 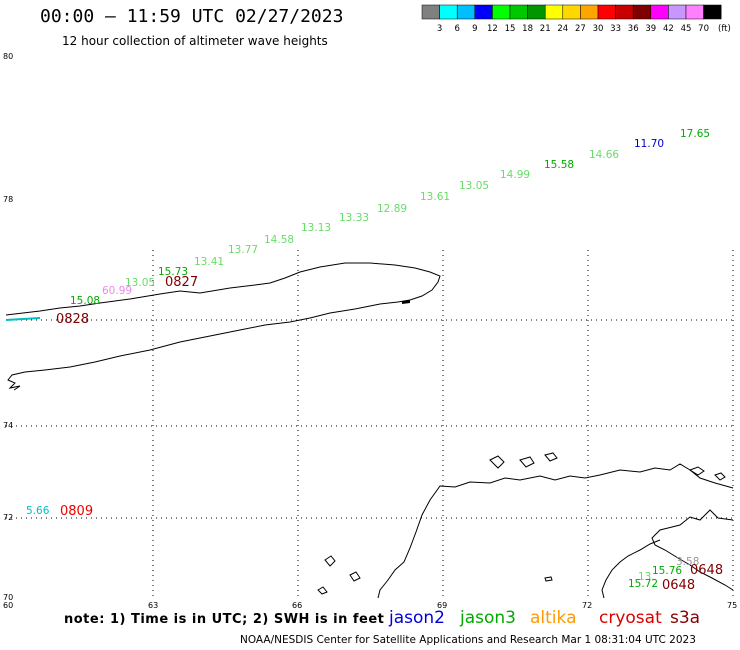 What do you see at coordinates (23, 319) in the screenshot?
I see `track-segment` at bounding box center [23, 319].